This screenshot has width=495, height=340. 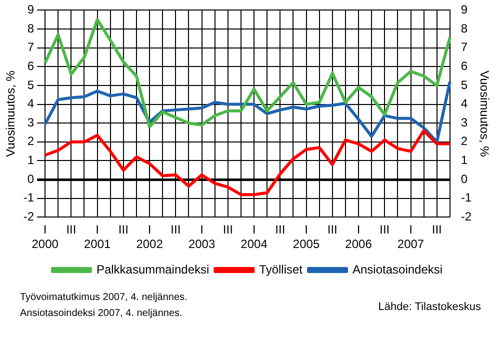 I want to click on y-tick-label: 3, so click(x=30, y=122).